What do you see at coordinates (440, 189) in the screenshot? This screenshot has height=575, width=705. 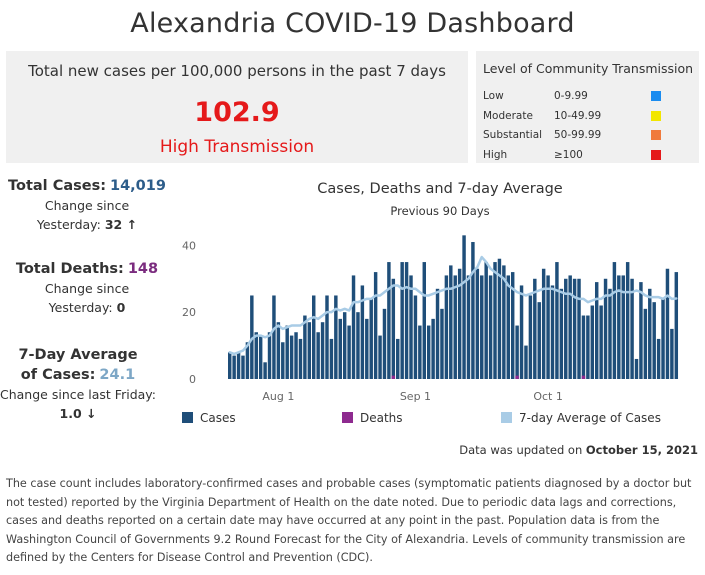 I see `chart-title: Cases, Deaths and 7-day Average` at bounding box center [440, 189].